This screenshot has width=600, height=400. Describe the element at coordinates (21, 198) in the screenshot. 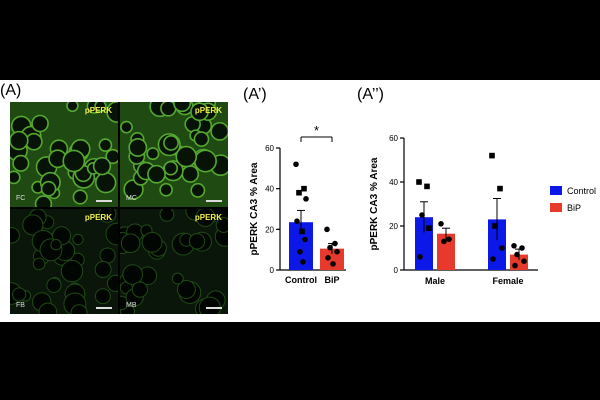

I see `micrograph-corner-label: FC` at that location.